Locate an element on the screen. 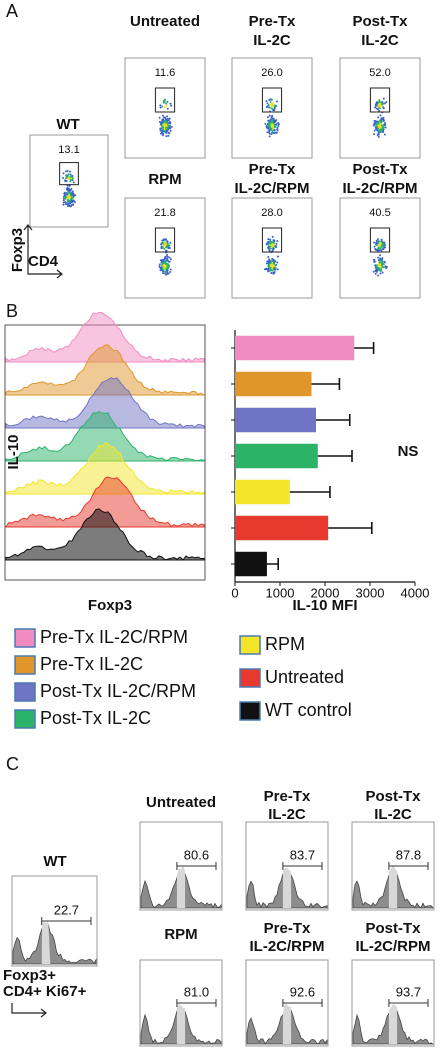 Image resolution: width=440 pixels, height=1050 pixels. plot-frame is located at coordinates (165, 248).